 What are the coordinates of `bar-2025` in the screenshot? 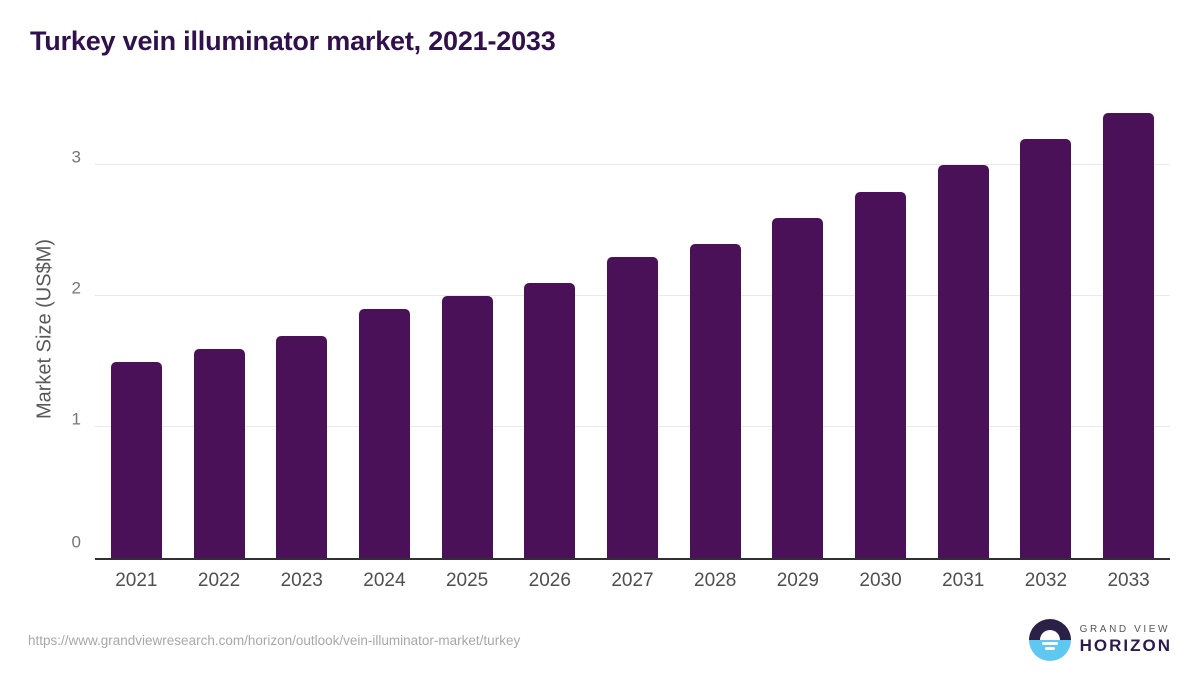 It's located at (467, 427).